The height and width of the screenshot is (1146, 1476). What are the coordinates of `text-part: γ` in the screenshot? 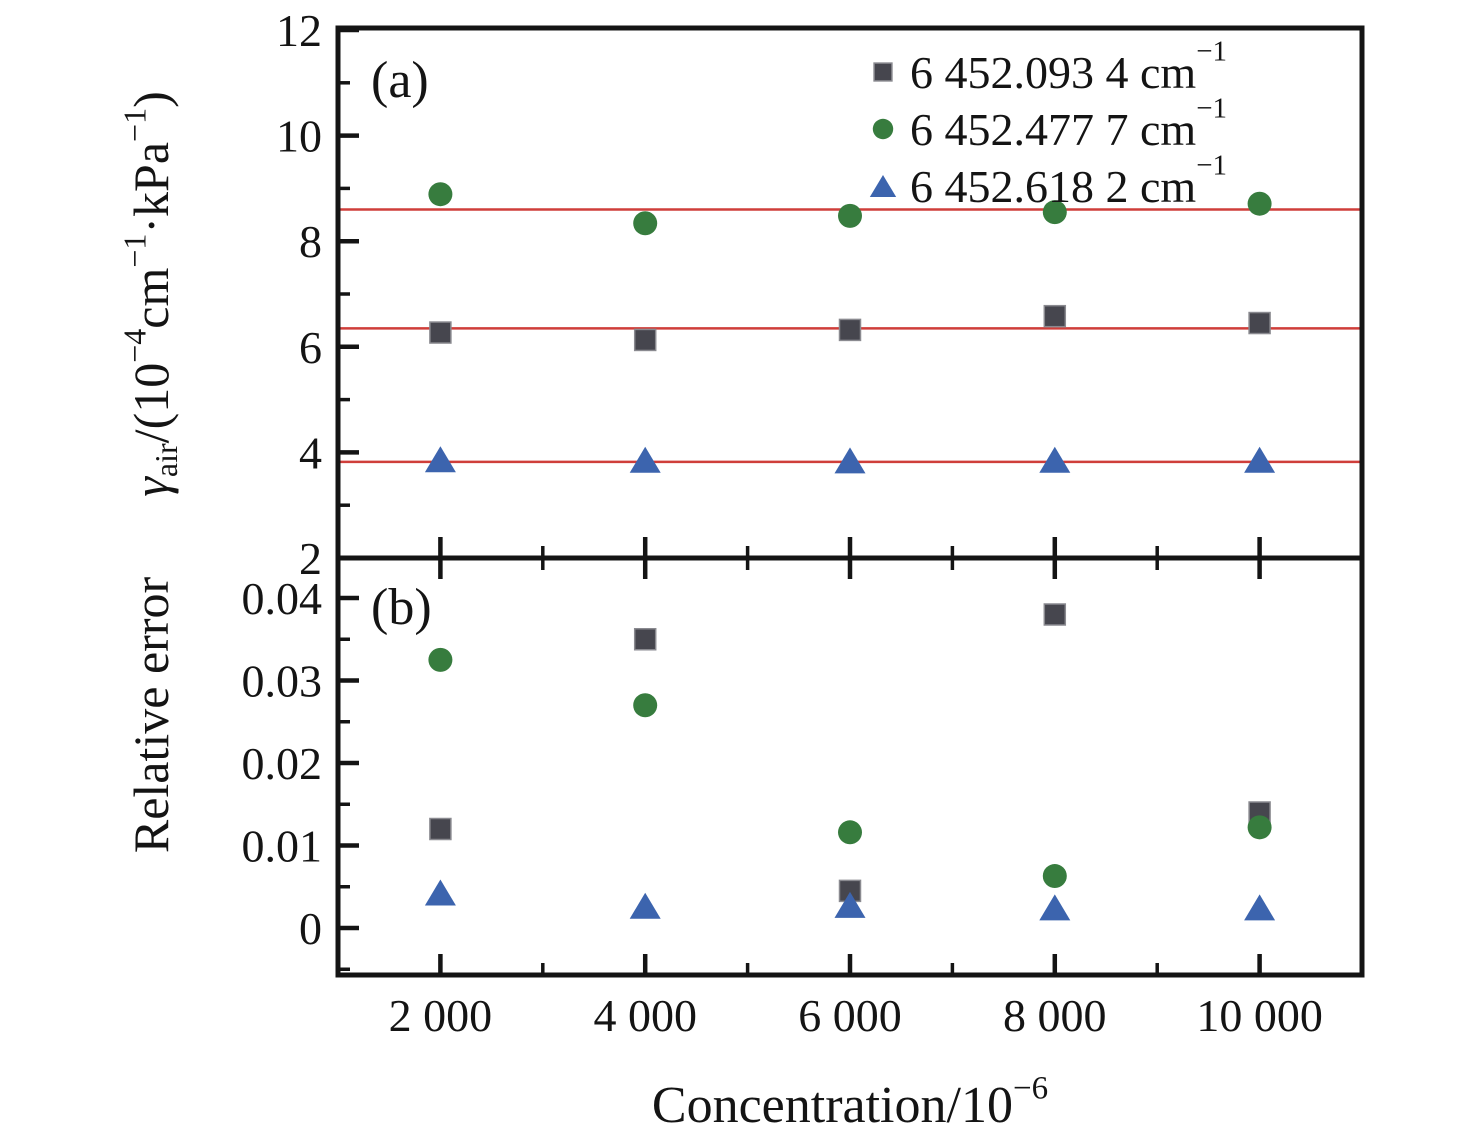 It's located at (151, 486).